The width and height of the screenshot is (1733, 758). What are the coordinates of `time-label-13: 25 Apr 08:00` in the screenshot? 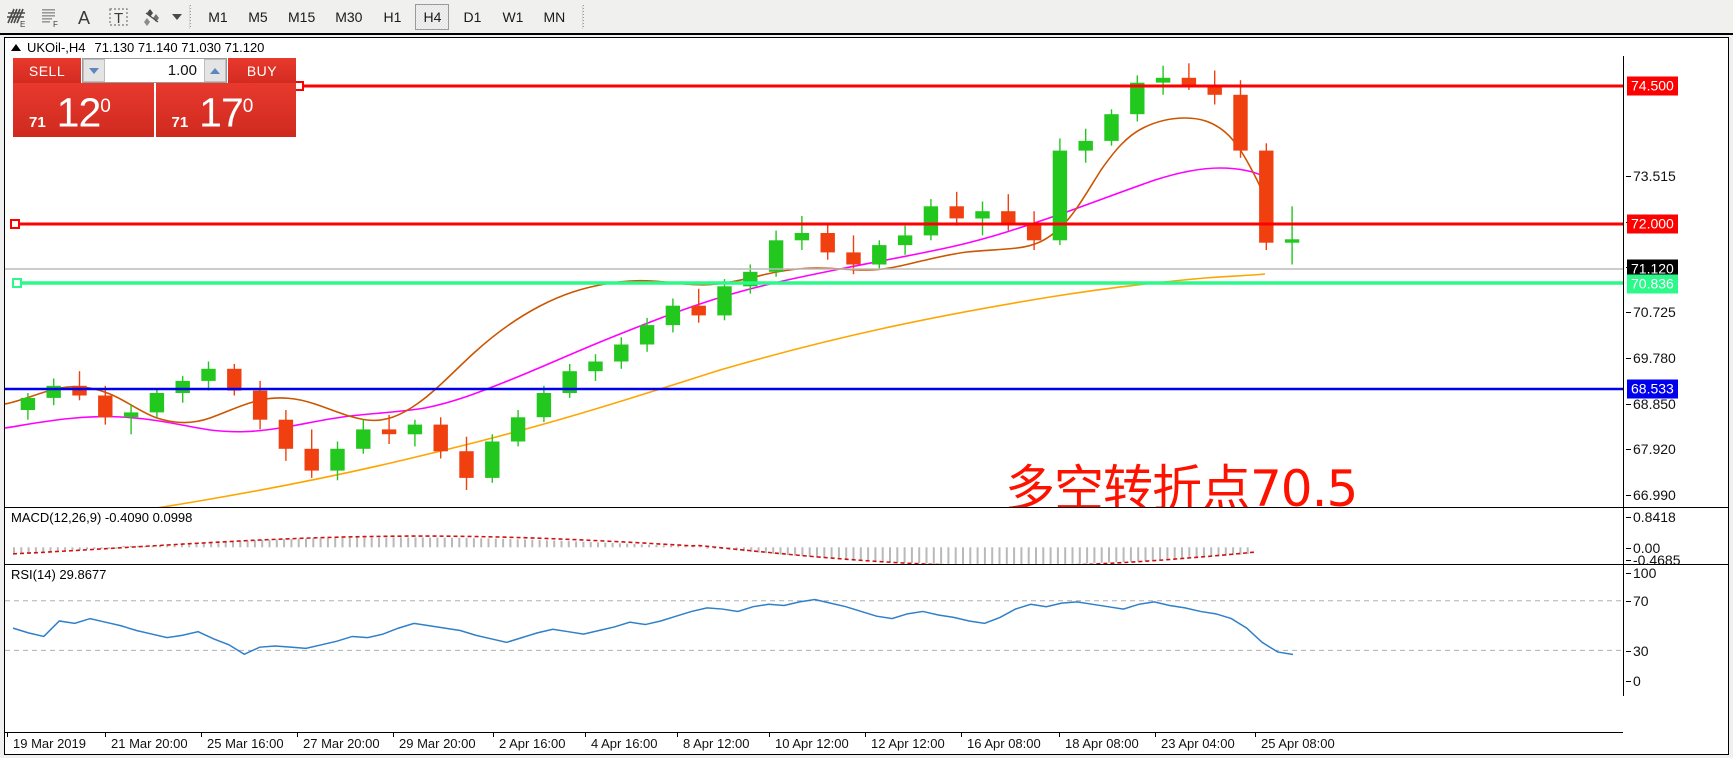 It's located at (1298, 743).